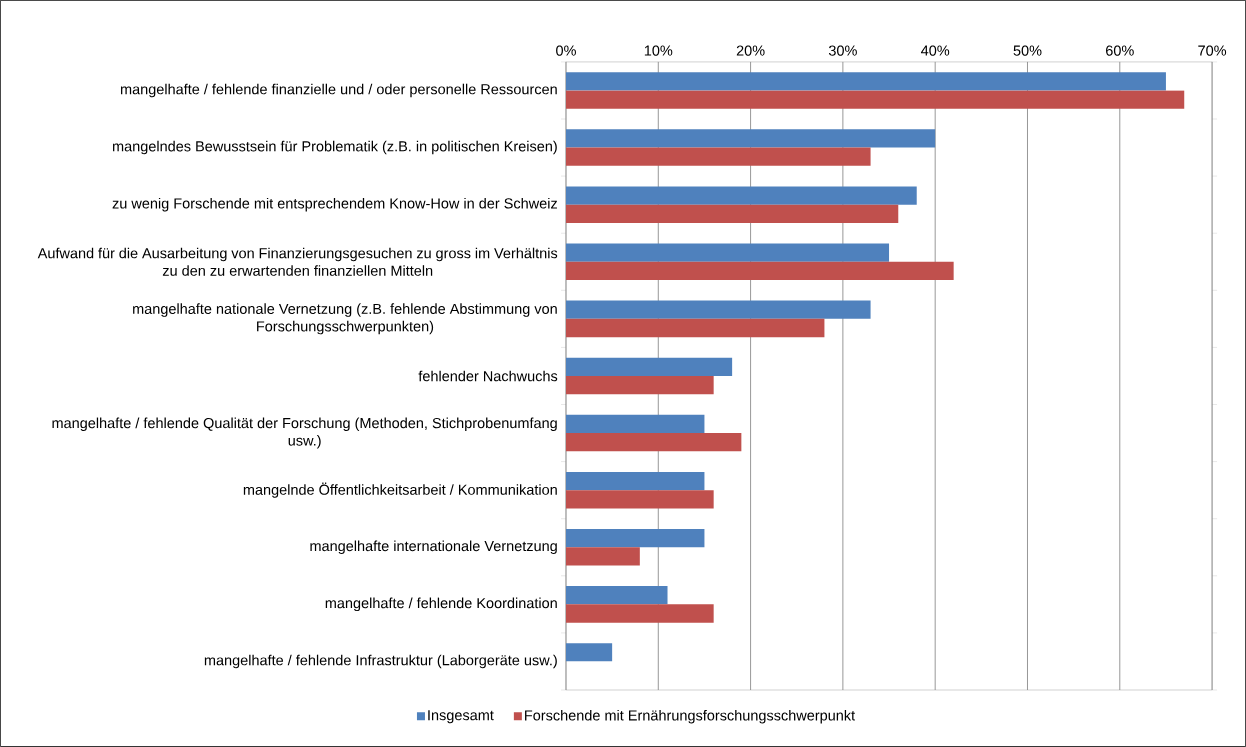 This screenshot has width=1246, height=747. I want to click on x-tick-label: 60%, so click(1120, 50).